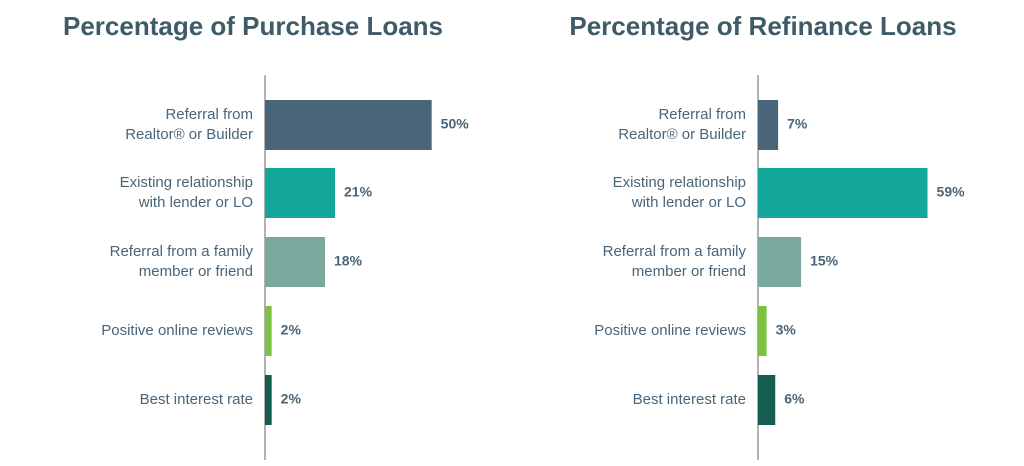 The width and height of the screenshot is (1024, 466). What do you see at coordinates (951, 192) in the screenshot?
I see `value-label: 59%` at bounding box center [951, 192].